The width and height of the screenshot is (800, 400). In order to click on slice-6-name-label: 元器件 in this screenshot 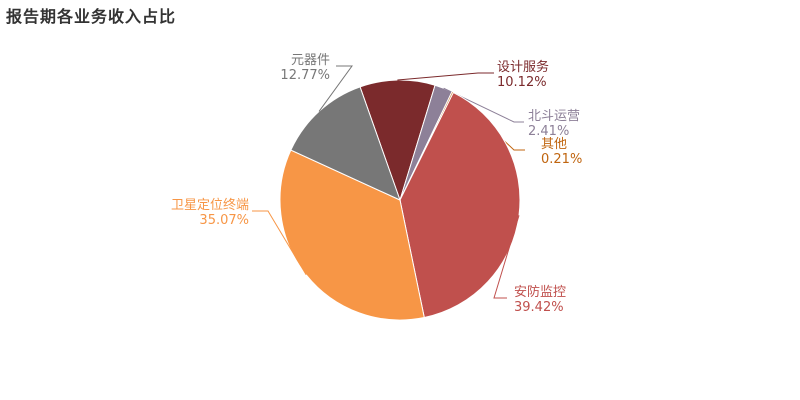, I will do `click(310, 60)`.